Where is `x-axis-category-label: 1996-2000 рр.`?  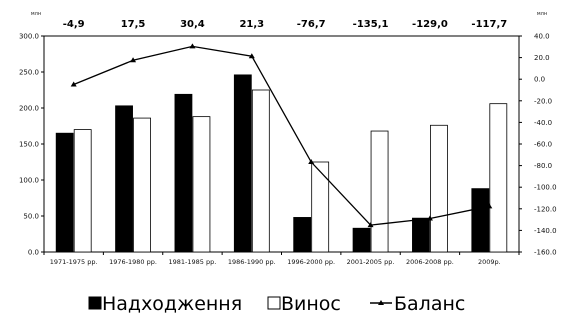 x-axis-category-label: 1996-2000 рр. is located at coordinates (311, 262).